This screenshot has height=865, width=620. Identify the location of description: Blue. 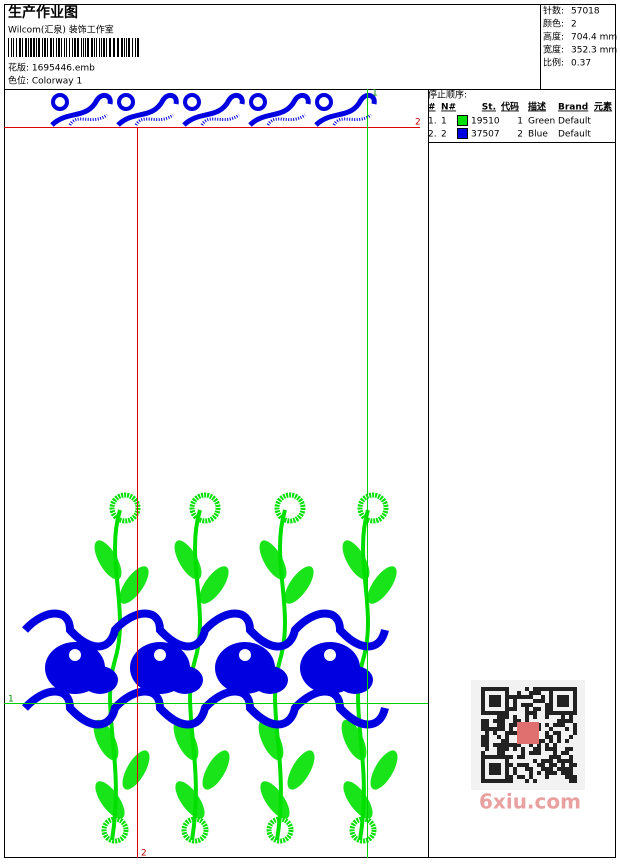
(538, 135).